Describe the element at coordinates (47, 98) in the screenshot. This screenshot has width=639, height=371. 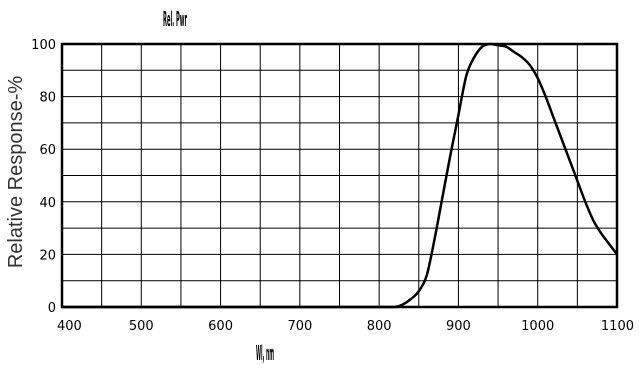
I see `y-tick-label: 80` at that location.